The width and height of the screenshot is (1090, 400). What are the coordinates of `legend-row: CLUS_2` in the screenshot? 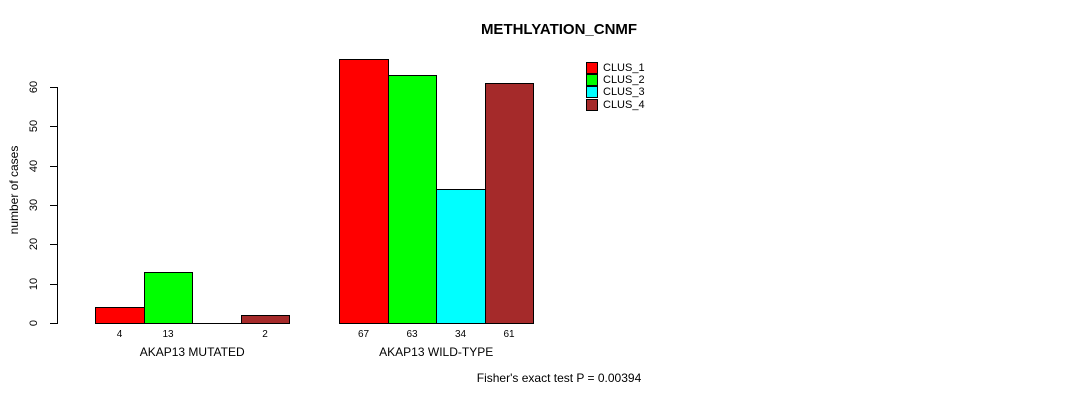 It's located at (615, 80).